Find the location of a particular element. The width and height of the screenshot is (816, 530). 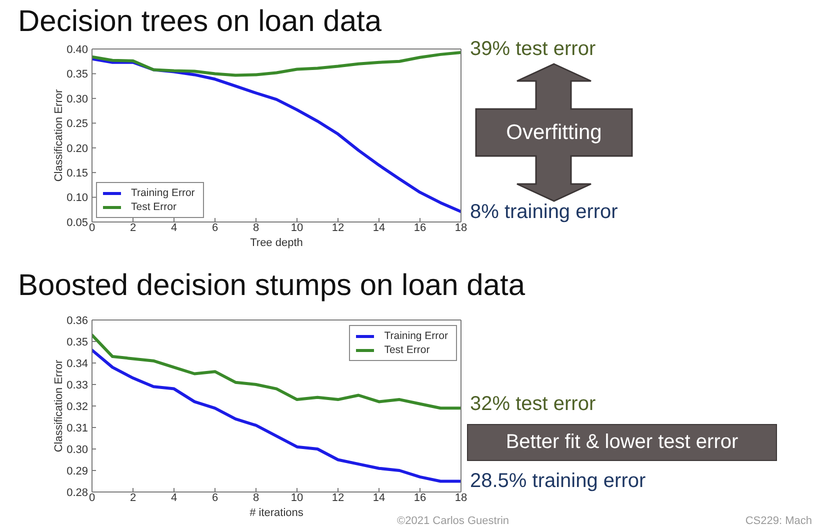

text: 28.5% training error is located at coordinates (558, 481).